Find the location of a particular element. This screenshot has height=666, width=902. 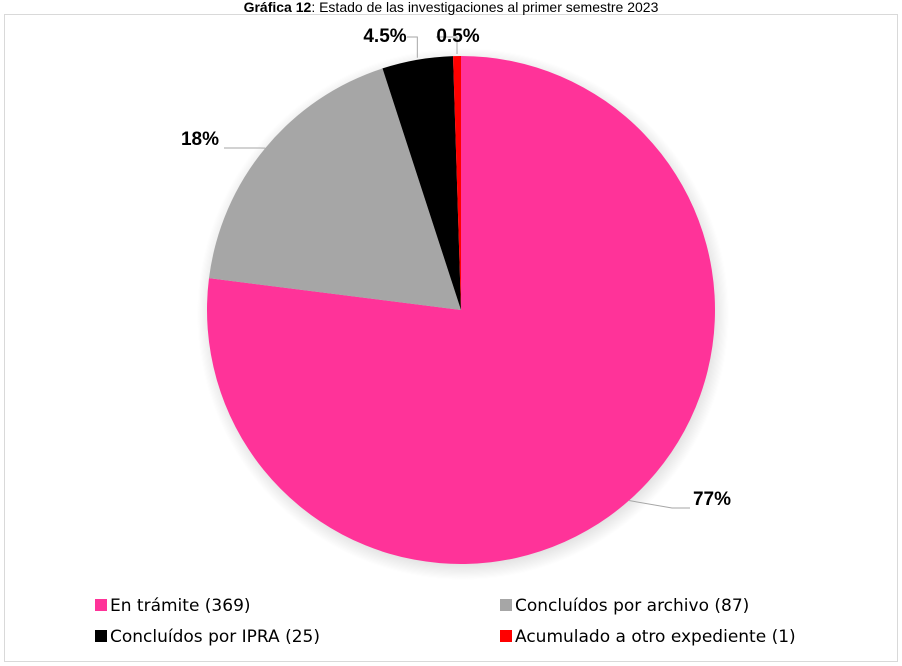

data-label: 0.5% is located at coordinates (457, 36).